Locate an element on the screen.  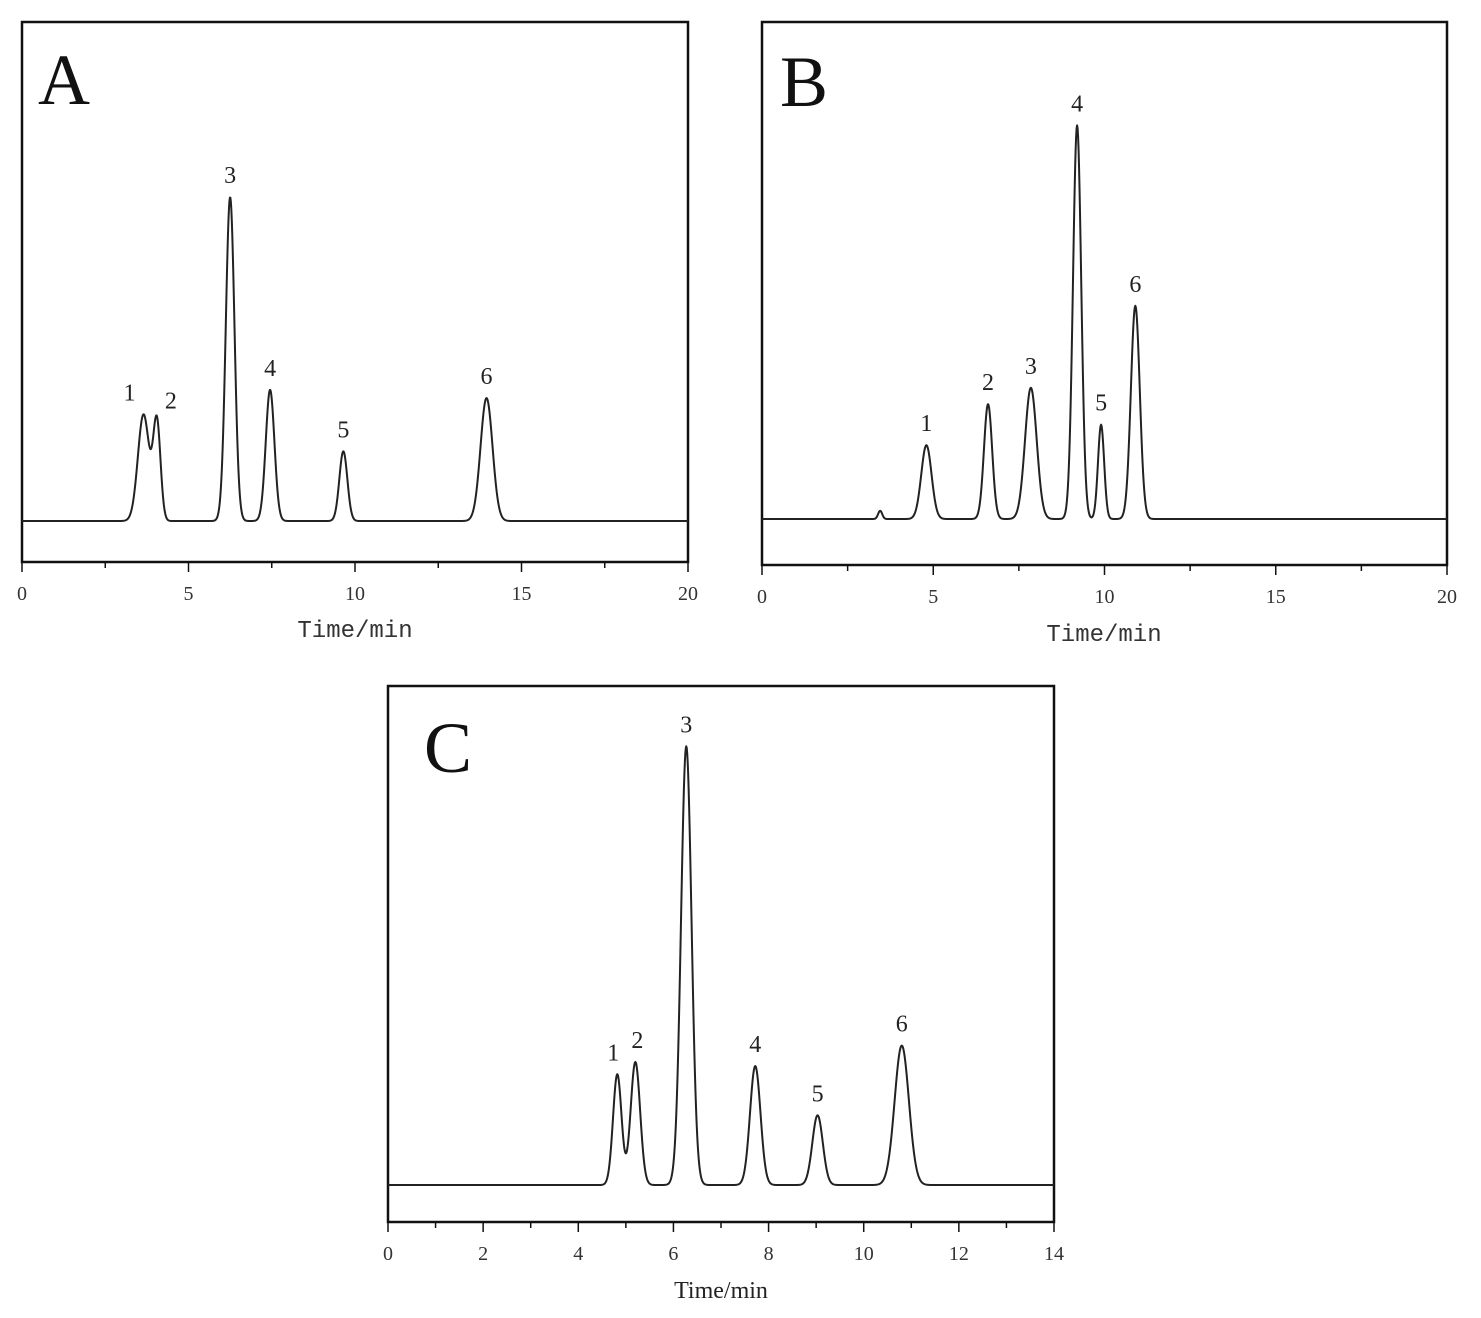
x-tick-label: 14 is located at coordinates (1054, 1254).